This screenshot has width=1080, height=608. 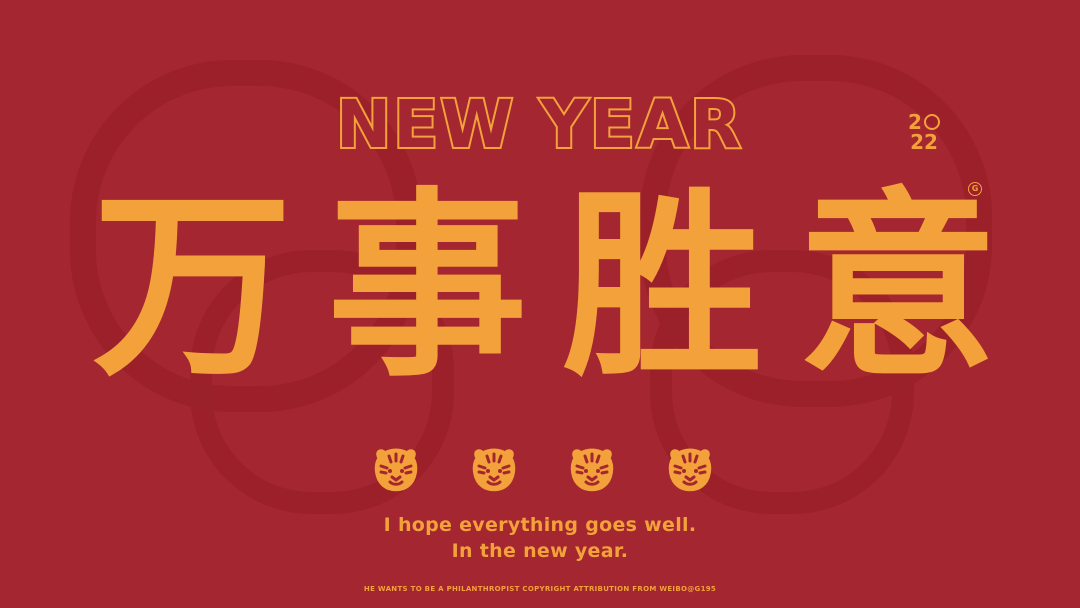 What do you see at coordinates (427, 287) in the screenshot?
I see `headline-char-2: 事` at bounding box center [427, 287].